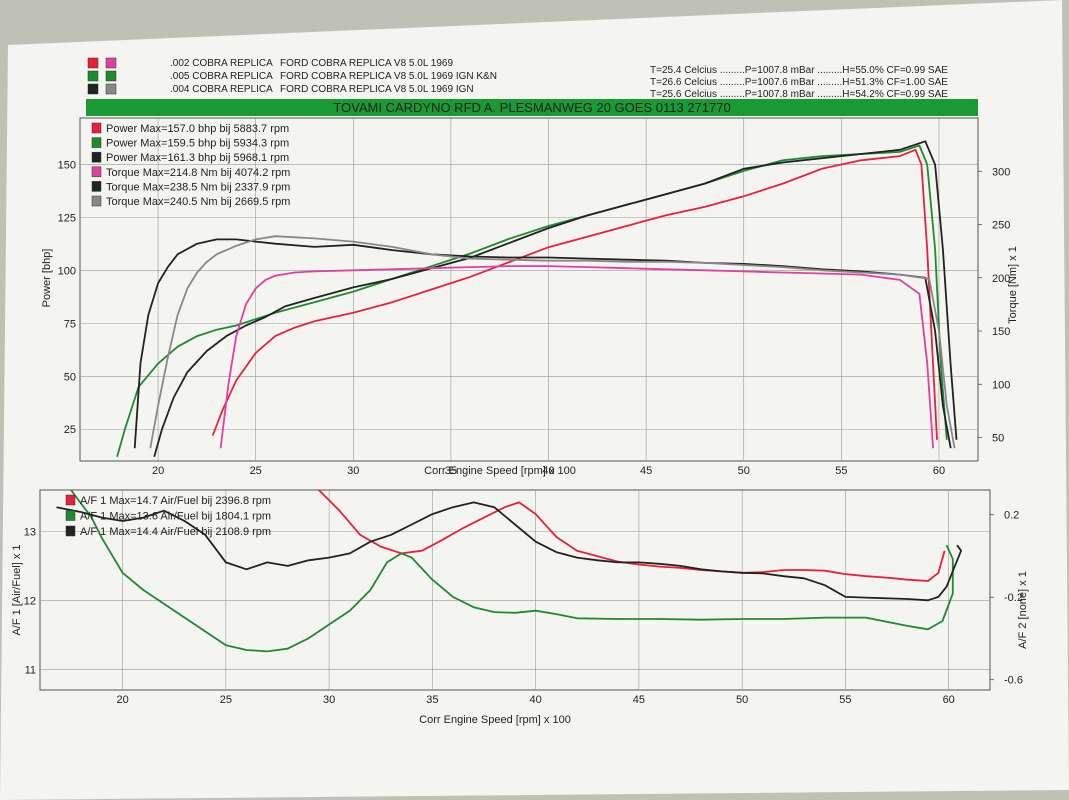 This screenshot has width=1069, height=800. Describe the element at coordinates (175, 517) in the screenshot. I see `legend-entry: A/F 1 Max=13.6 Air/Fuel bij 1804.1 rpm` at that location.